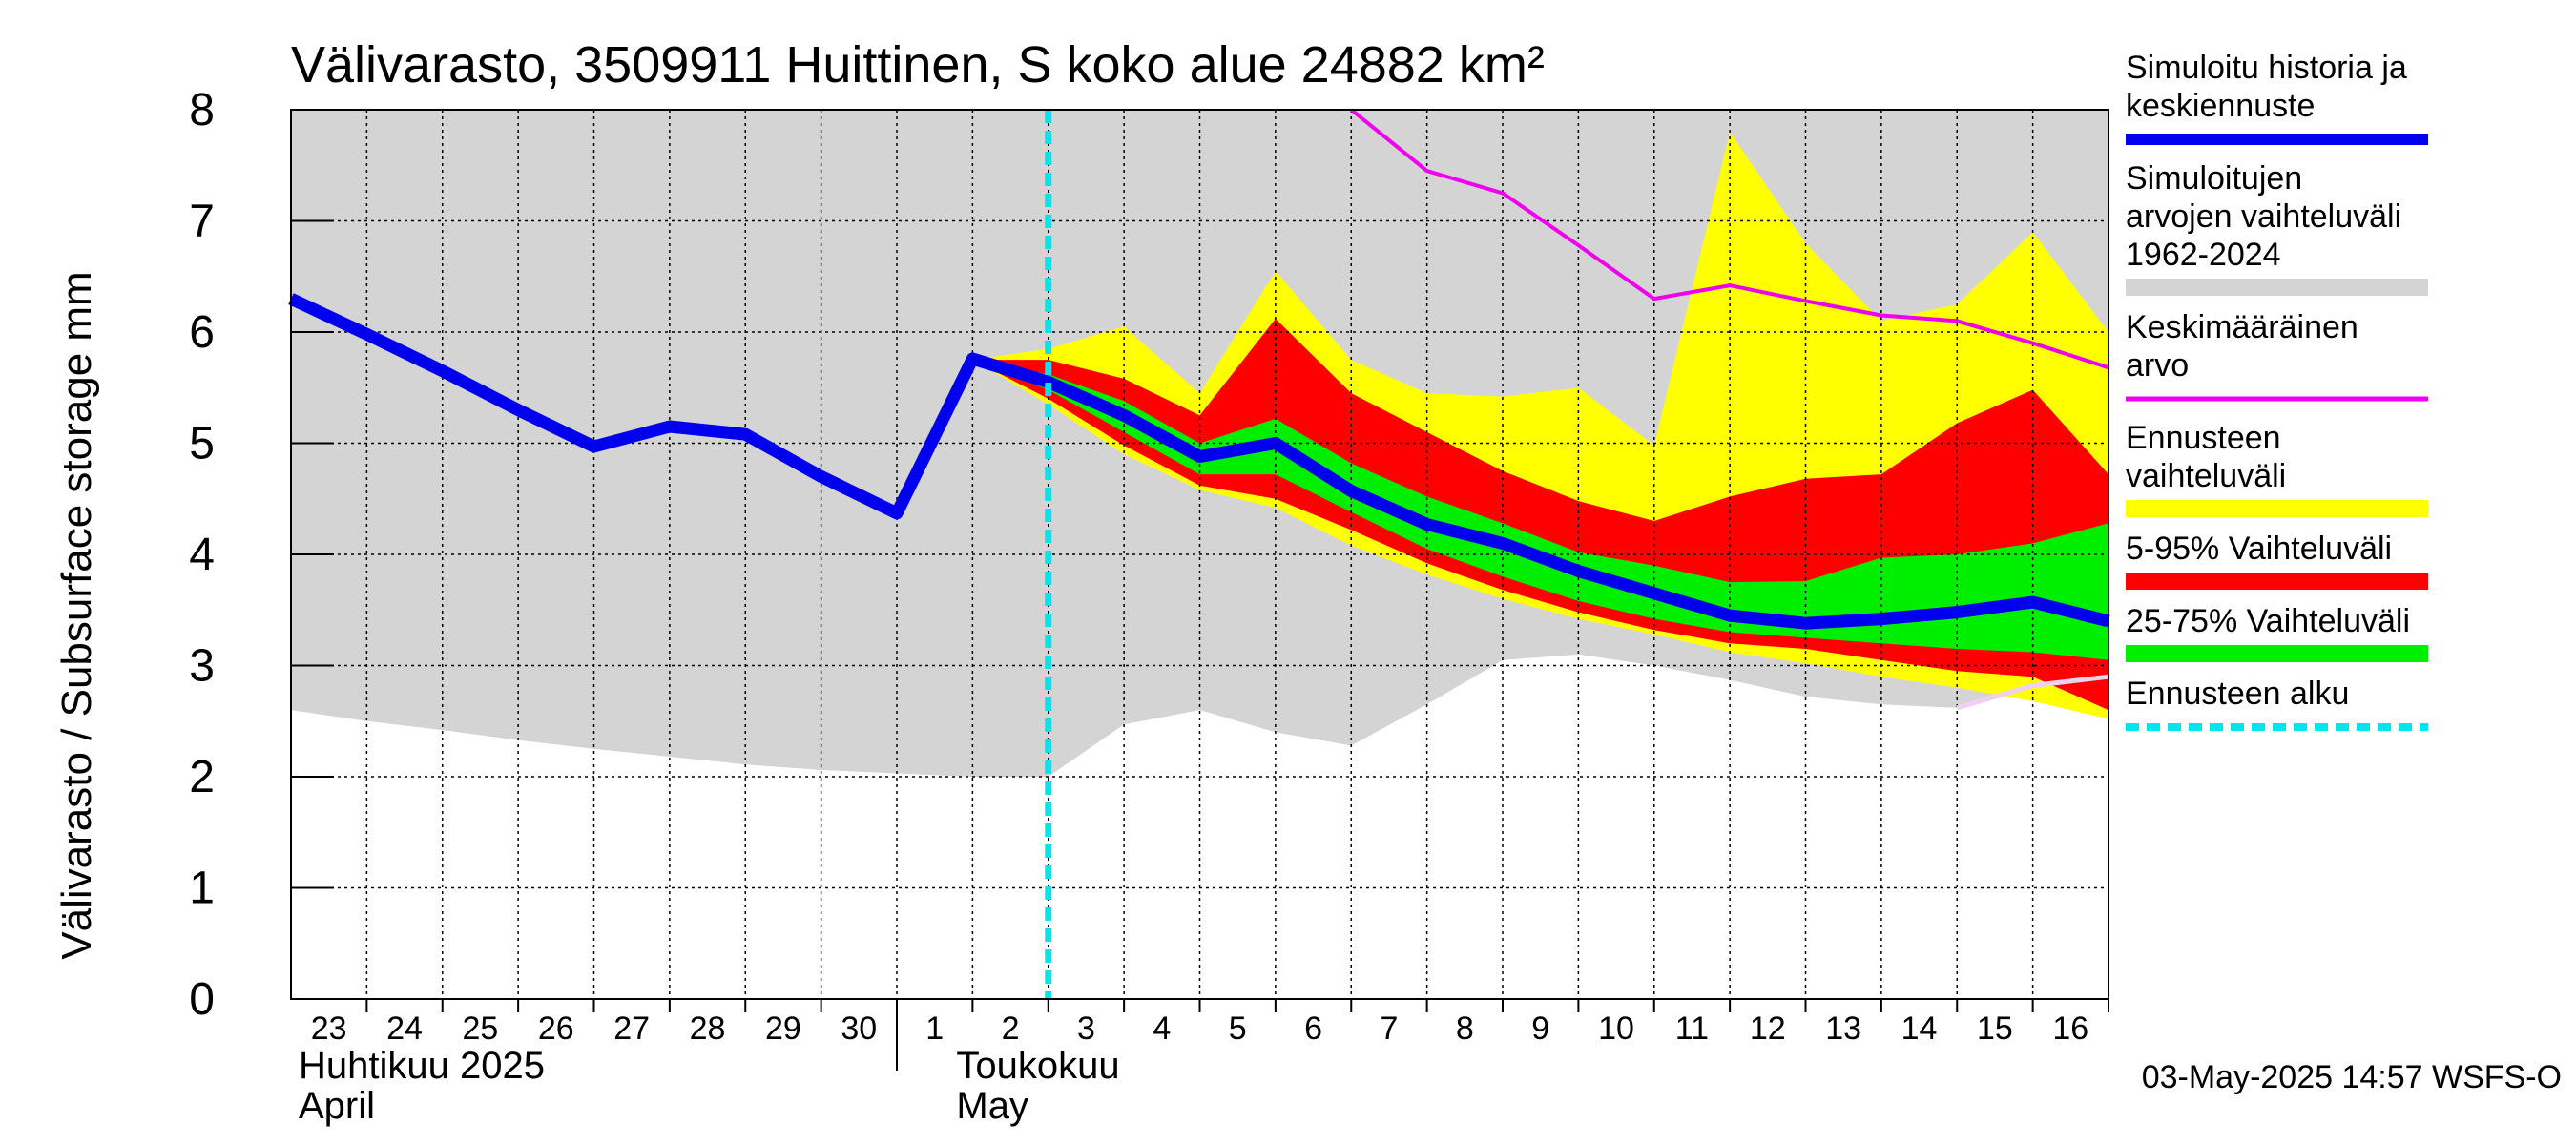  I want to click on legend-label: 25-75% Vaihteluväli, so click(2268, 621).